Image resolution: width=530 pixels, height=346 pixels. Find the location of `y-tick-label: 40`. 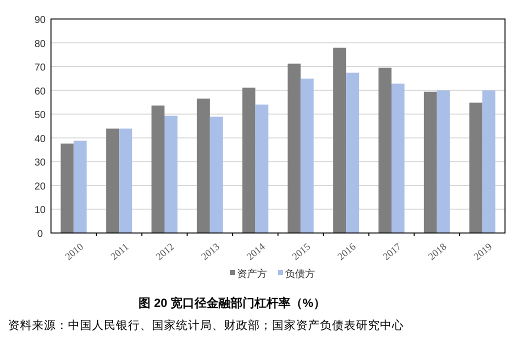

y-tick-label: 40 is located at coordinates (40, 139).